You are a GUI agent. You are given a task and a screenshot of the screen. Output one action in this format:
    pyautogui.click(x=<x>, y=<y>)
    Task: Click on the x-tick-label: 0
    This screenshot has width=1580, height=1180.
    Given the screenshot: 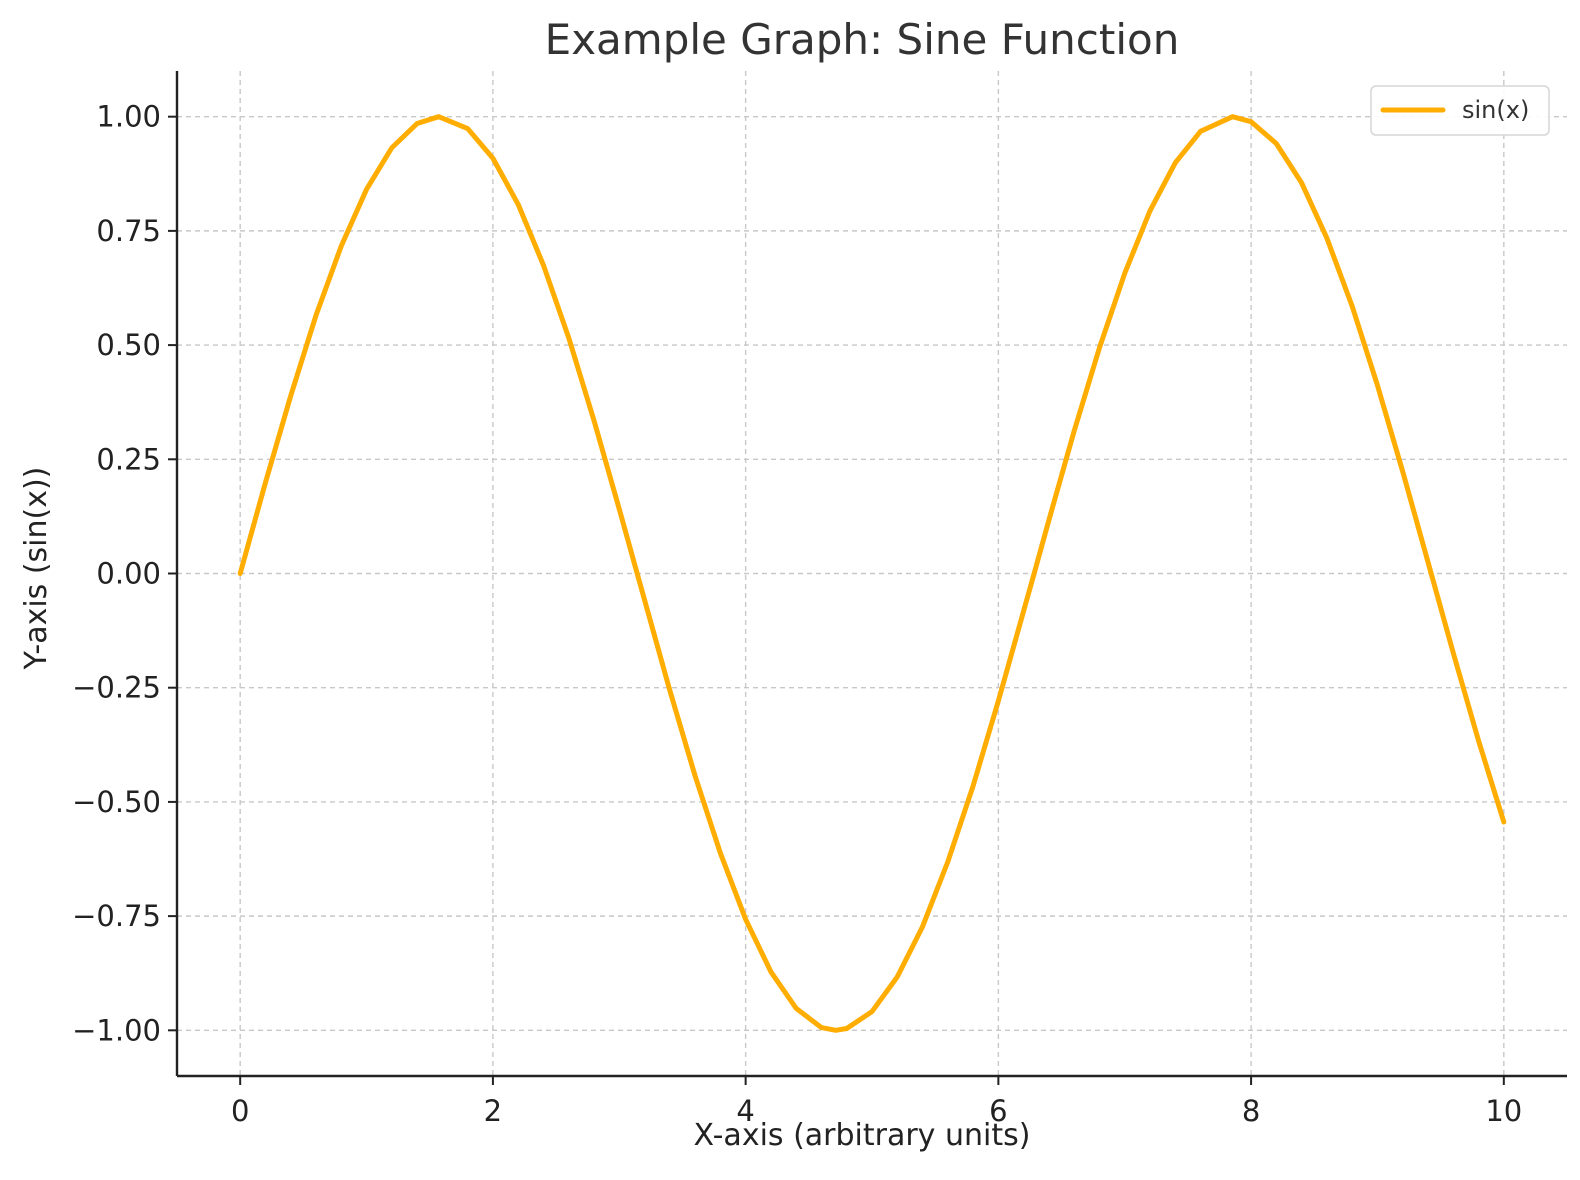 What is the action you would take?
    pyautogui.click(x=240, y=1111)
    